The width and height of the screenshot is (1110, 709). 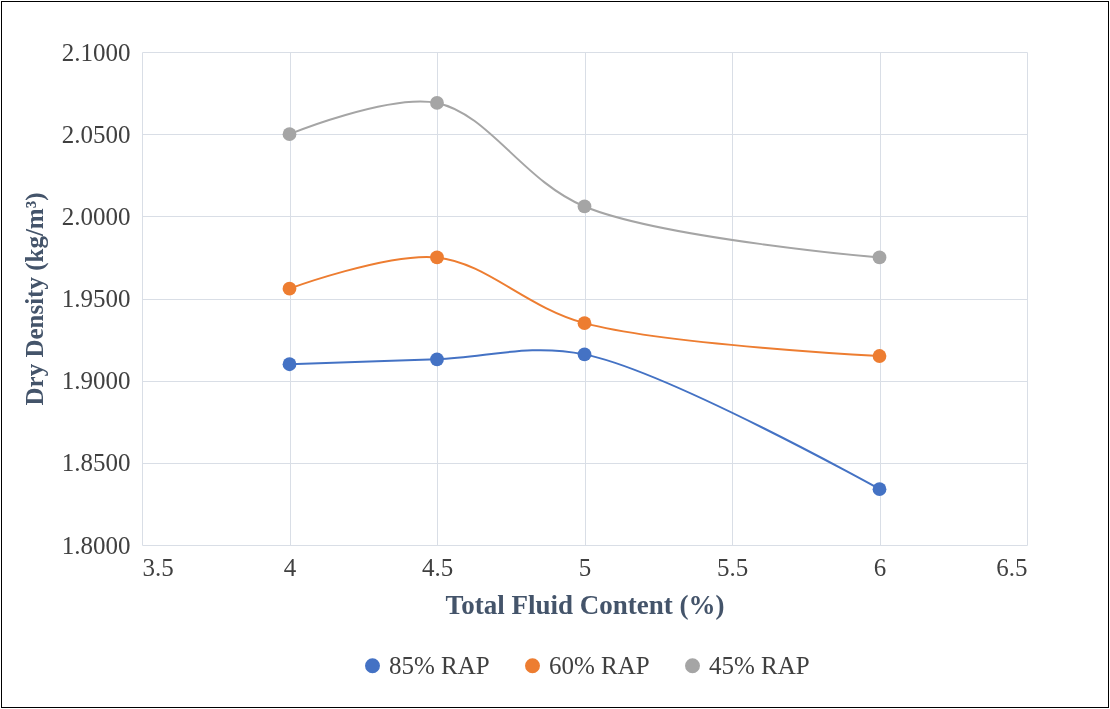 I want to click on y-tick-label: 2.0500, so click(x=96, y=134).